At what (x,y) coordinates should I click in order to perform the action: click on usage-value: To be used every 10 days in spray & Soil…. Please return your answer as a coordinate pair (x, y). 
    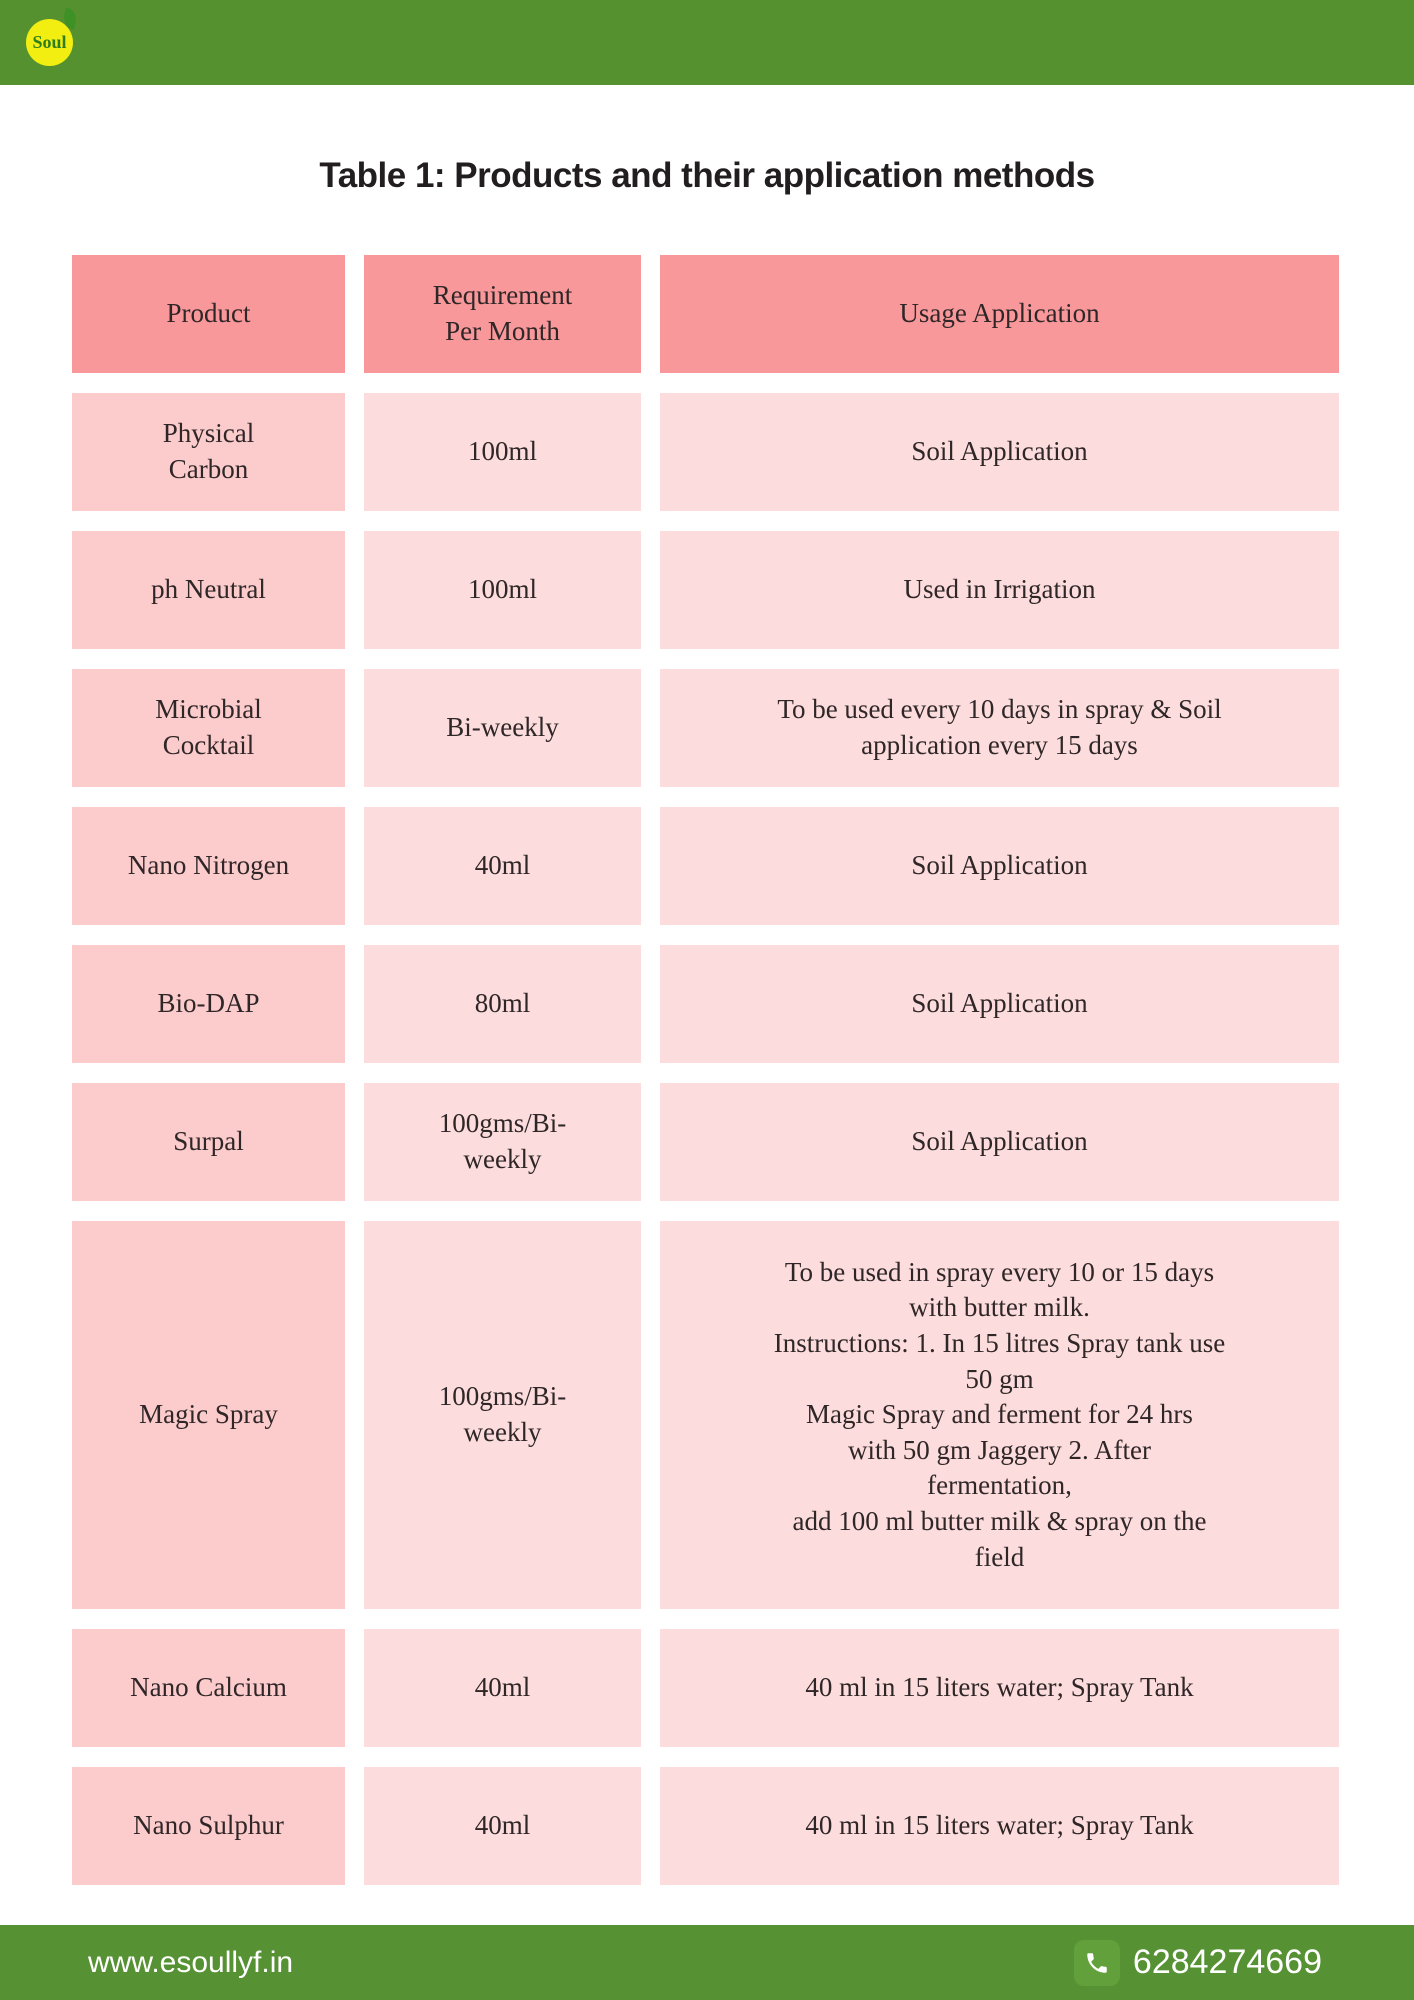
    Looking at the image, I should click on (999, 728).